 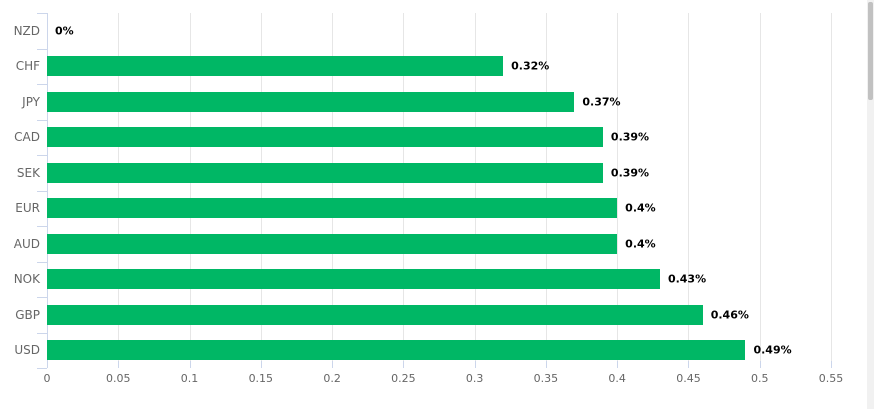 What do you see at coordinates (729, 315) in the screenshot?
I see `bar-value-label: 0.46%` at bounding box center [729, 315].